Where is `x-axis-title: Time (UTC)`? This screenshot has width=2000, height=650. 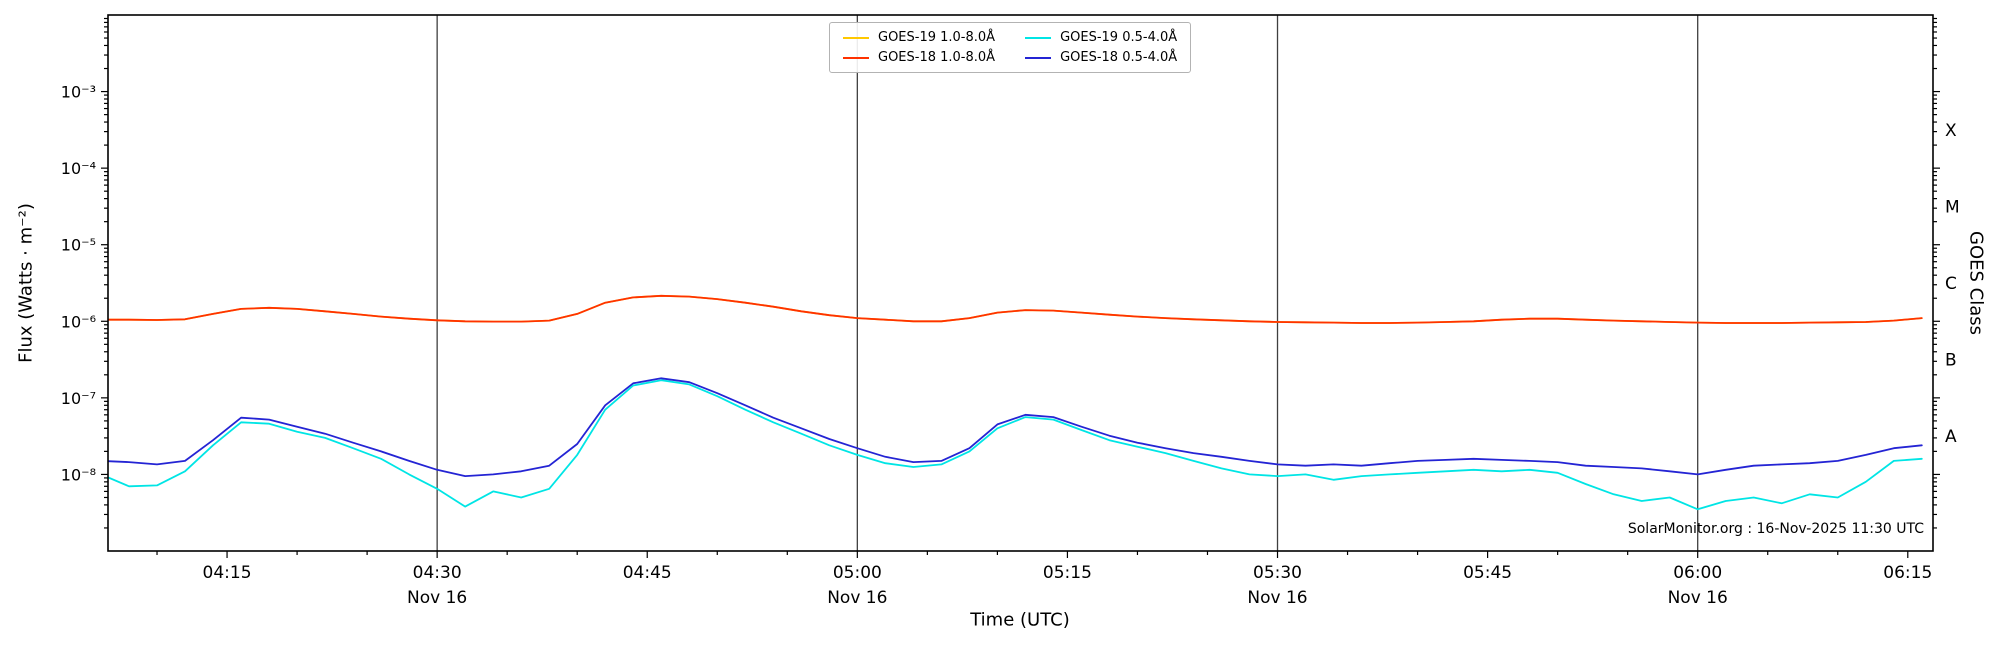 x-axis-title: Time (UTC) is located at coordinates (1020, 620).